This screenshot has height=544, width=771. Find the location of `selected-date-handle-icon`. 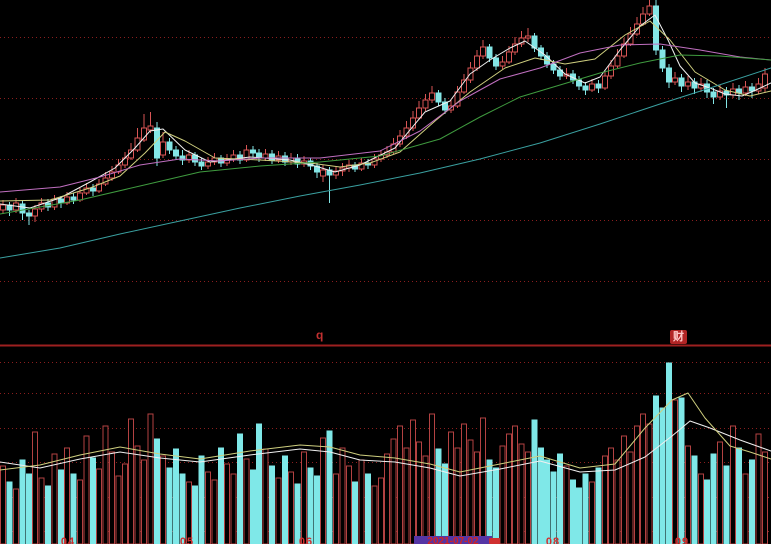

selected-date-handle-icon is located at coordinates (494, 541).